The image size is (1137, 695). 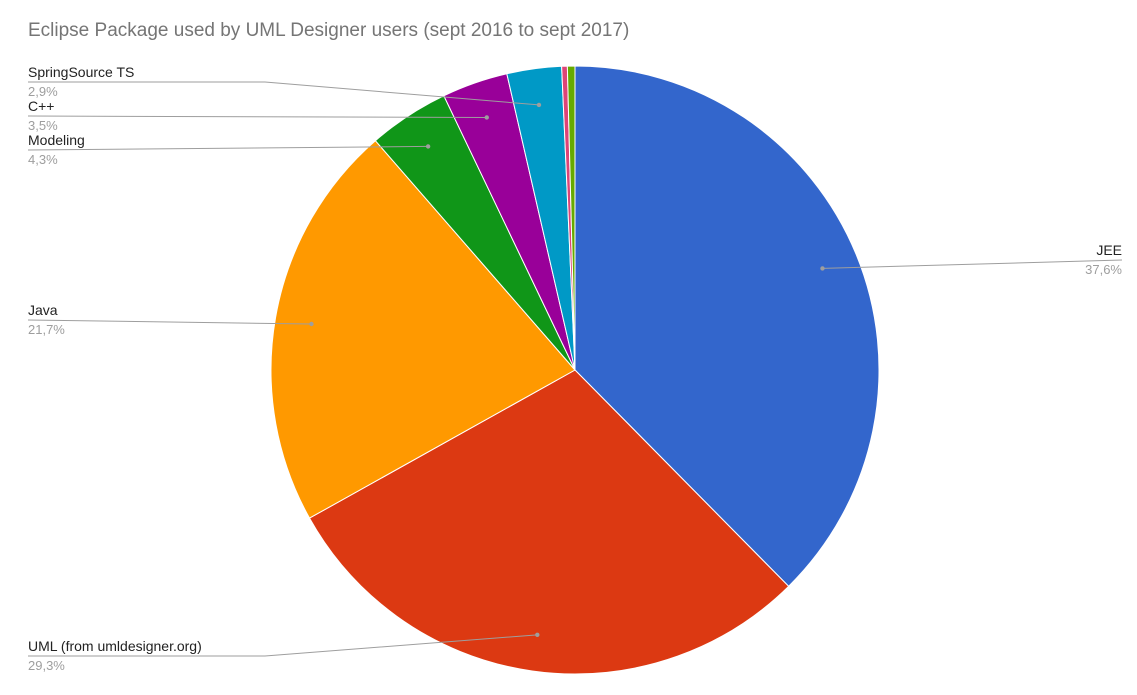 I want to click on slice-label-jee: JEE, so click(x=1109, y=250).